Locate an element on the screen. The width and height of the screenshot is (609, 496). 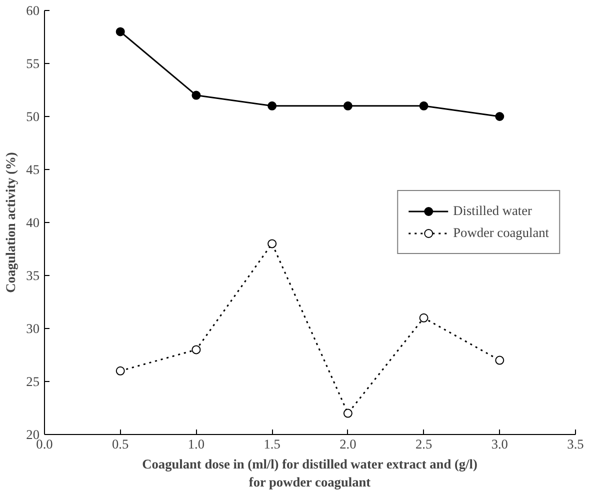
x-tick-label: 0.5 is located at coordinates (121, 444).